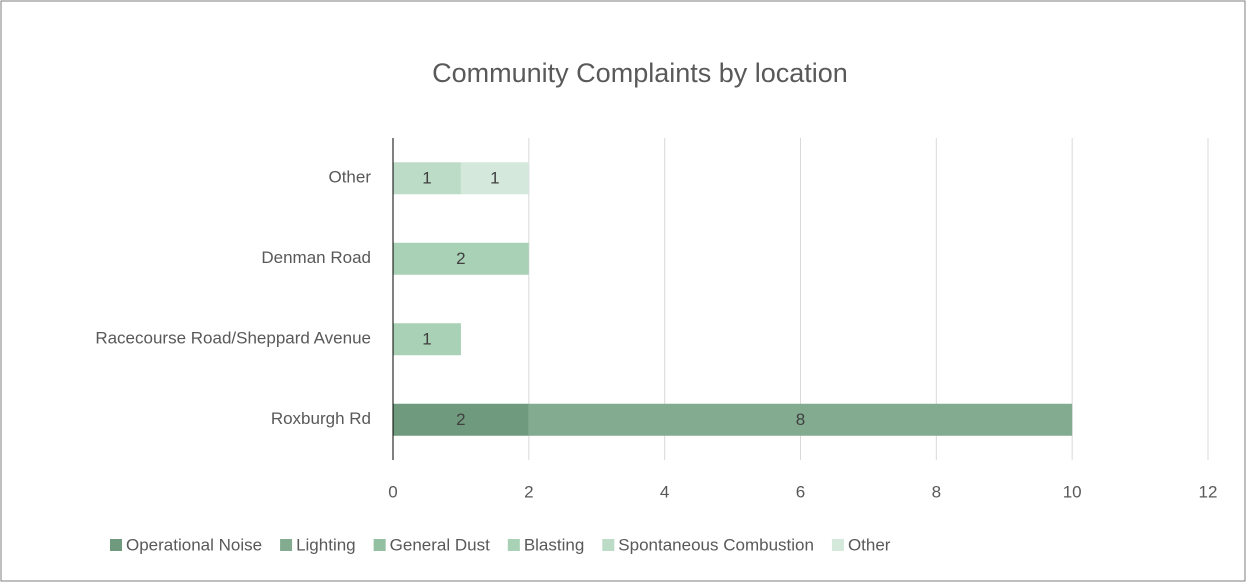 Image resolution: width=1246 pixels, height=582 pixels. I want to click on y-tick-label: Racecourse Road/Sheppard Avenue, so click(233, 338).